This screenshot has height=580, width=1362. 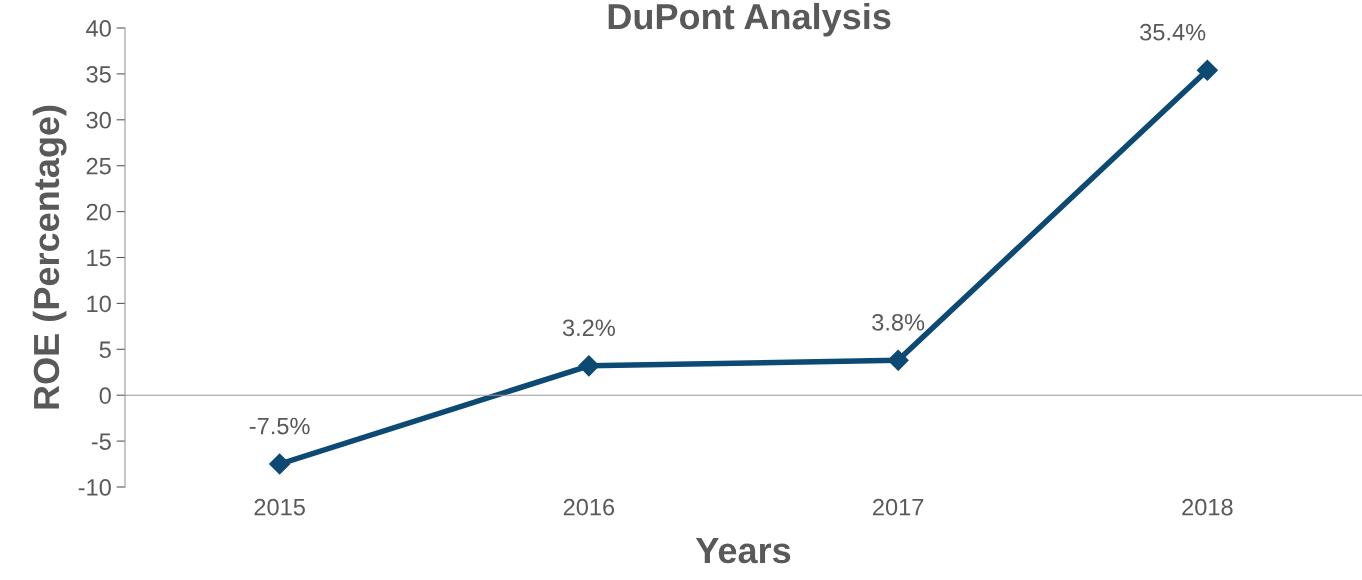 I want to click on y-axis-title: ROE (Percentage), so click(x=49, y=257).